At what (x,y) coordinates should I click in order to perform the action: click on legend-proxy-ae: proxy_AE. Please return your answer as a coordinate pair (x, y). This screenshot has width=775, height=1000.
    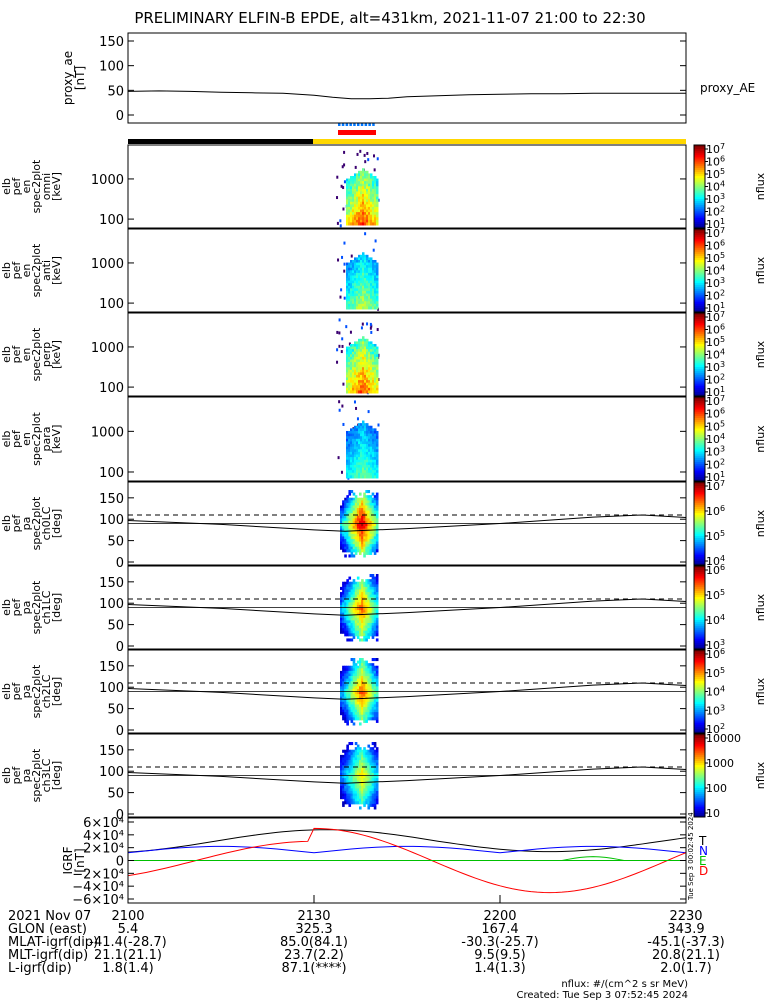
    Looking at the image, I should click on (727, 88).